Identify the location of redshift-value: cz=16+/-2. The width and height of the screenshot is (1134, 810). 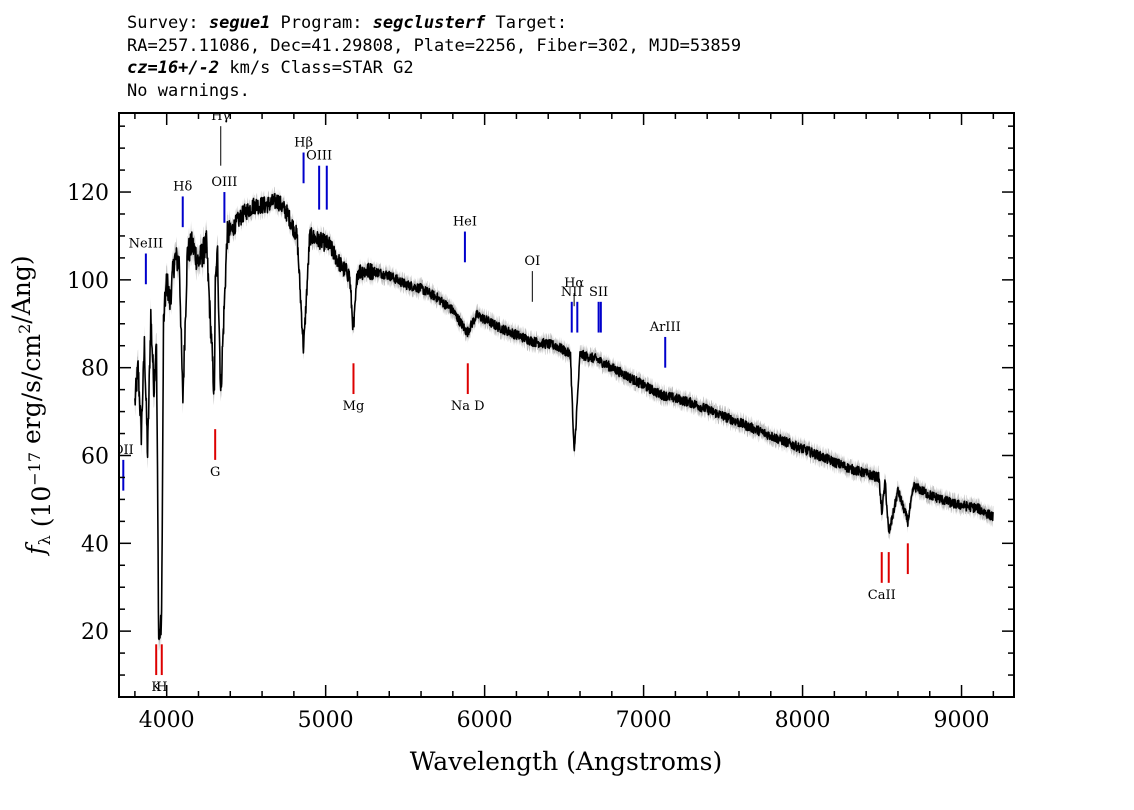
(173, 68).